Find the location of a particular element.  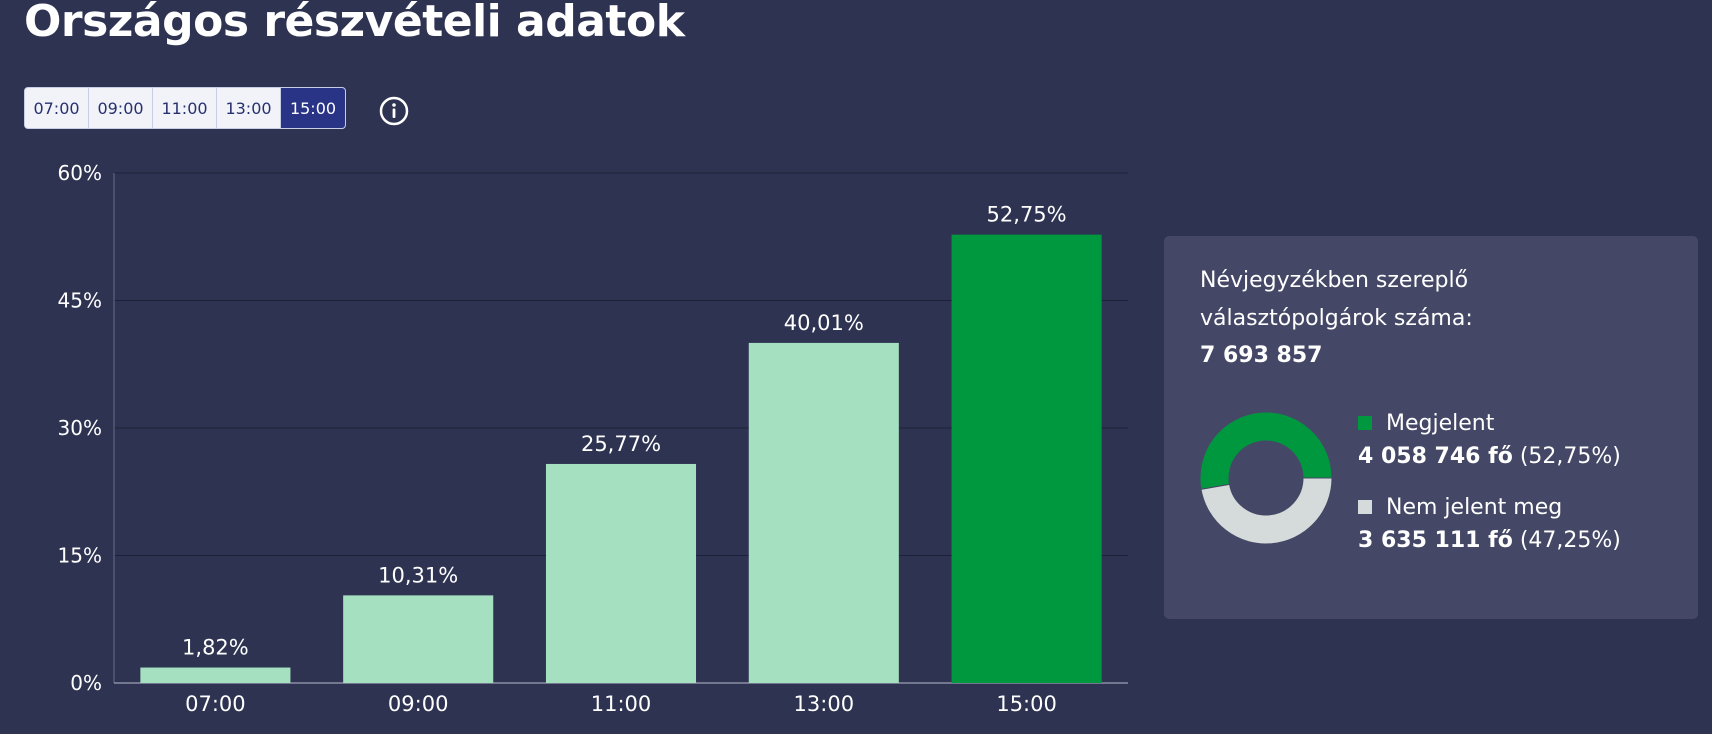

y-tick-label: 0% is located at coordinates (86, 683).